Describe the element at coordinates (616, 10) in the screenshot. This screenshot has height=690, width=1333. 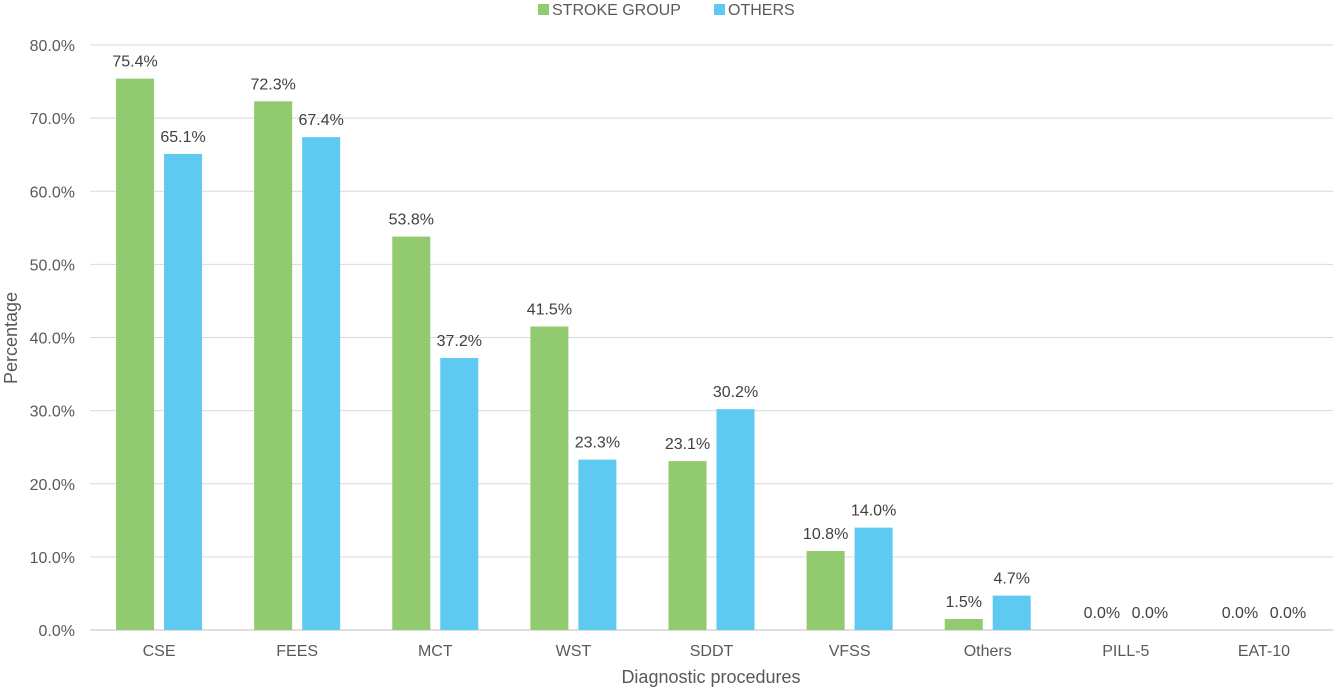
I see `legend-label: STROKE GROUP` at that location.